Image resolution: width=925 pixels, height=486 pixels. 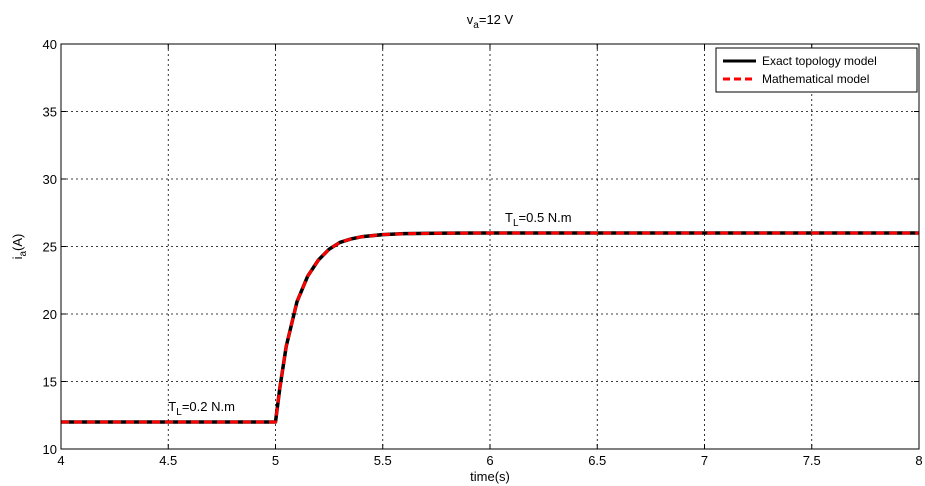 What do you see at coordinates (597, 460) in the screenshot?
I see `x-tick-label: 6.5` at bounding box center [597, 460].